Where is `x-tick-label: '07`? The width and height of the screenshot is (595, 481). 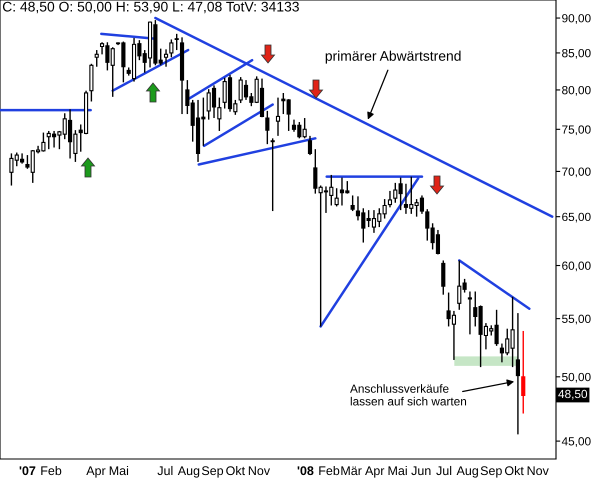 x-tick-label: '07 is located at coordinates (28, 471).